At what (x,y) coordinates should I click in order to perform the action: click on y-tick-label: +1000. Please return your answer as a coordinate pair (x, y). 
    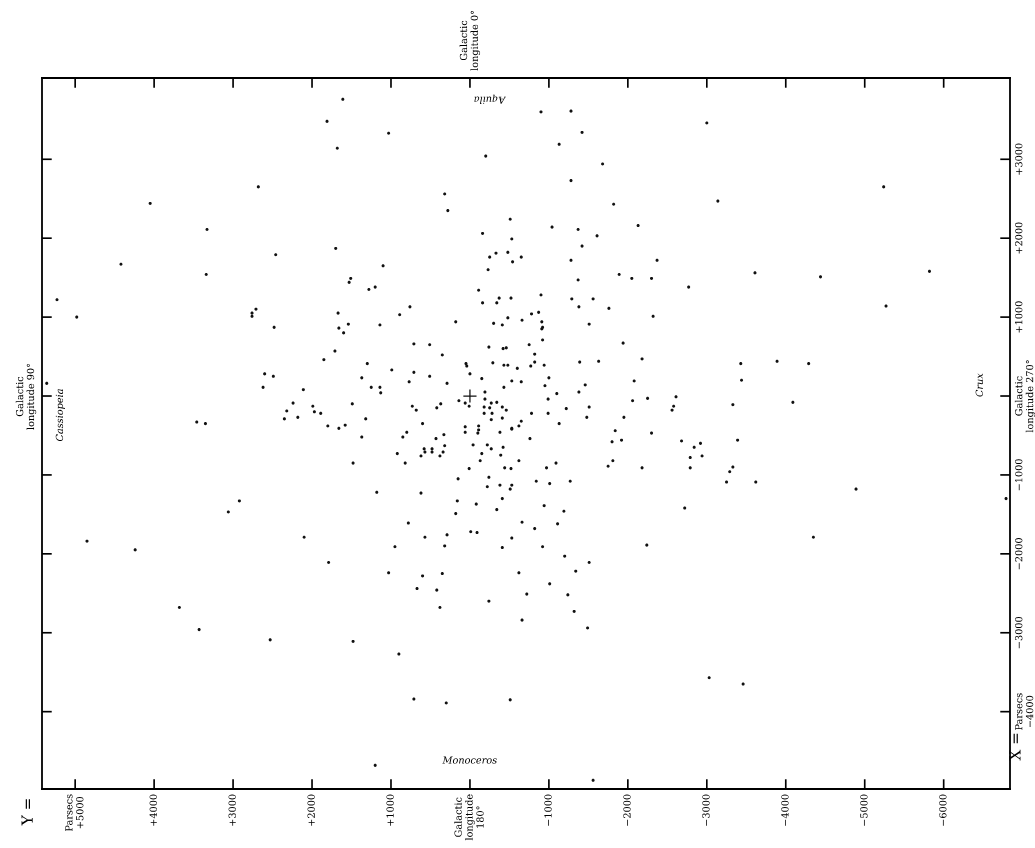
    Looking at the image, I should click on (1019, 317).